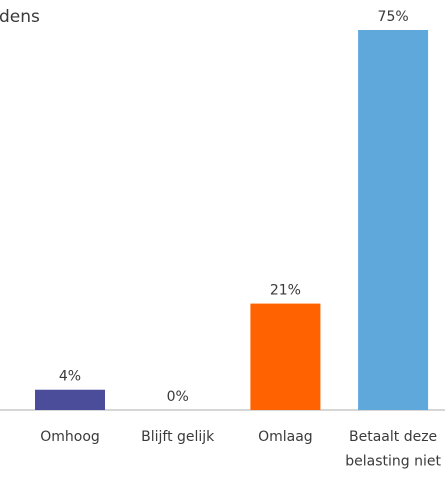 The height and width of the screenshot is (491, 445). What do you see at coordinates (70, 377) in the screenshot?
I see `data-label: 4%` at bounding box center [70, 377].